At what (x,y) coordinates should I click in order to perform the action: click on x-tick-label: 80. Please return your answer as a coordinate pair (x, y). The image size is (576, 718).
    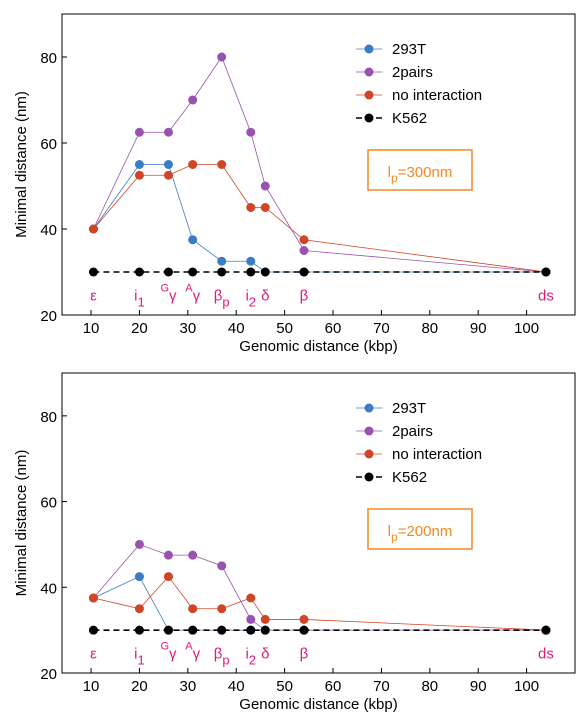
    Looking at the image, I should click on (429, 686).